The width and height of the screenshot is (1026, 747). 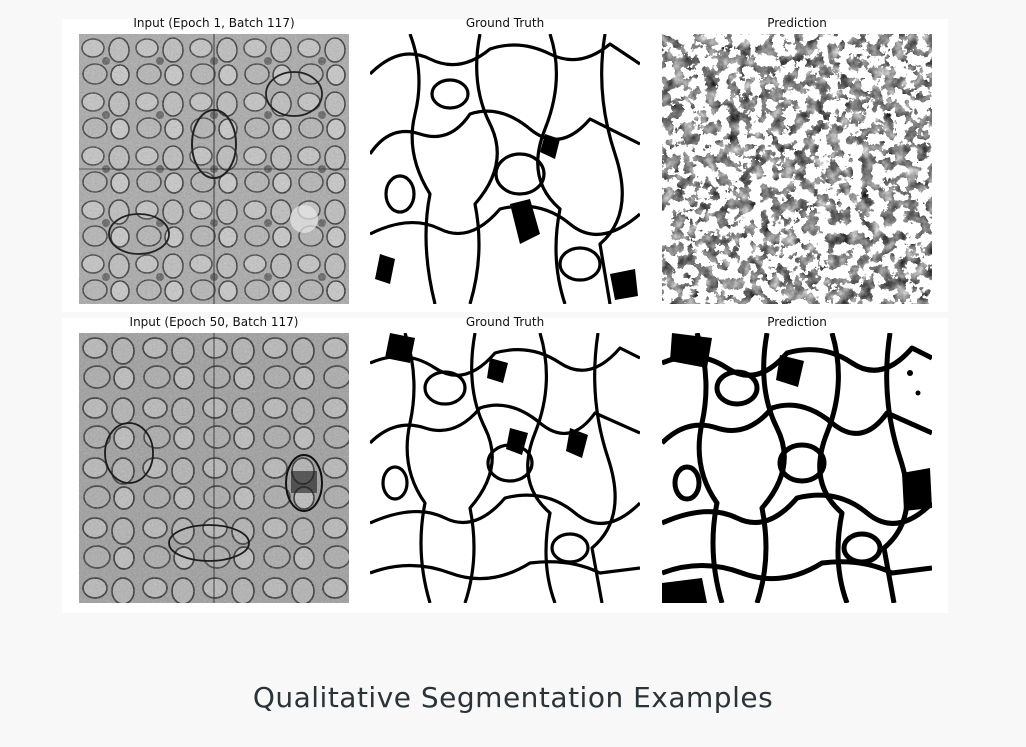 I want to click on figure-caption: Qualitative Segmentation Examples, so click(x=513, y=698).